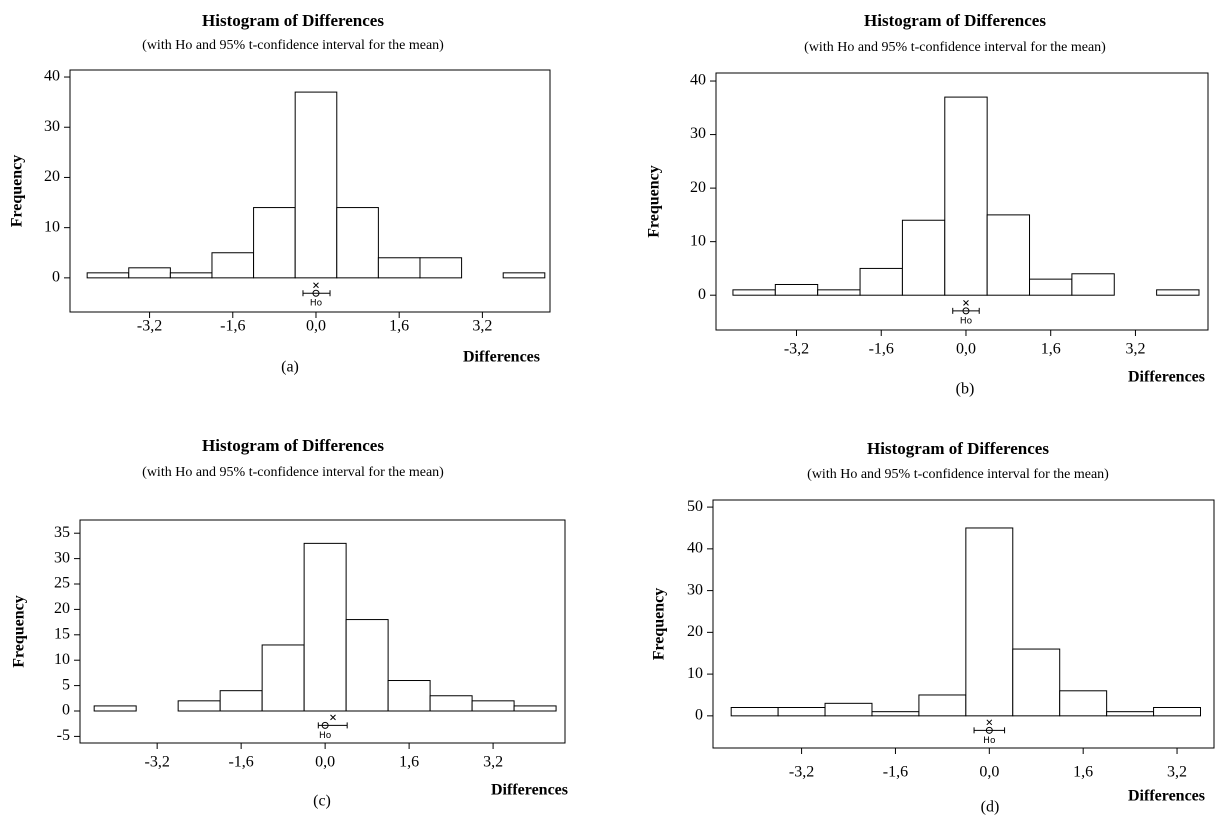 The width and height of the screenshot is (1217, 820). What do you see at coordinates (62, 633) in the screenshot?
I see `y-tick-label: 15` at bounding box center [62, 633].